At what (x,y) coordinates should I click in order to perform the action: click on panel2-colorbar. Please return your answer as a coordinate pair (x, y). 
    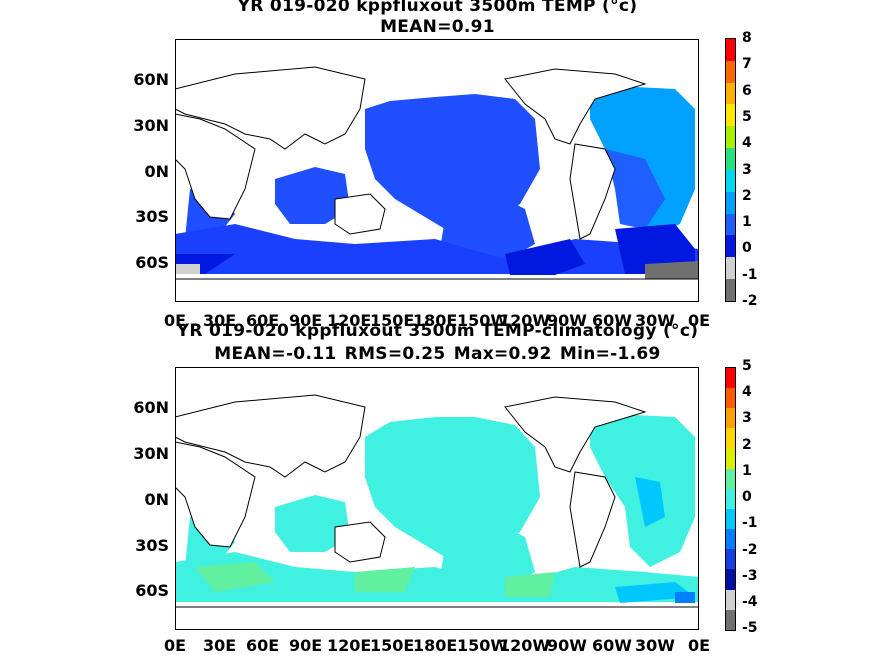
    Looking at the image, I should click on (730, 499).